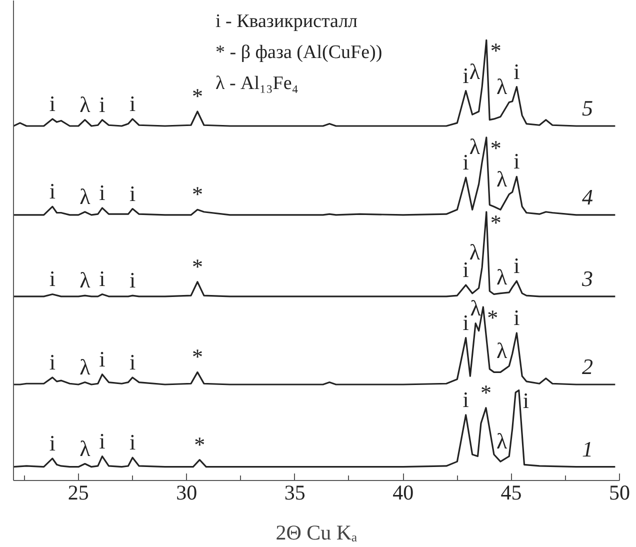  I want to click on annotation: λ - Al₁₃Fe₄, so click(257, 83).